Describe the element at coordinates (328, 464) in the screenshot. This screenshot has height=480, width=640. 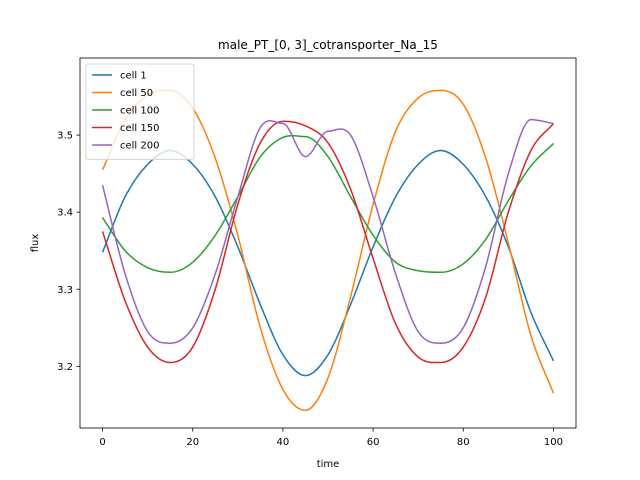
I see `x-axis-label: time` at that location.